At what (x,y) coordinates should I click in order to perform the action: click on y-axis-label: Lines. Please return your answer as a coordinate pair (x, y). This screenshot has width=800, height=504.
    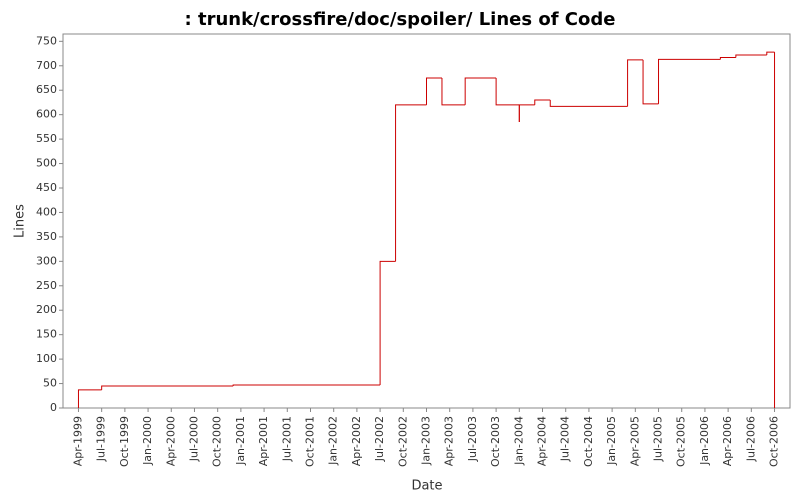
    Looking at the image, I should click on (20, 221).